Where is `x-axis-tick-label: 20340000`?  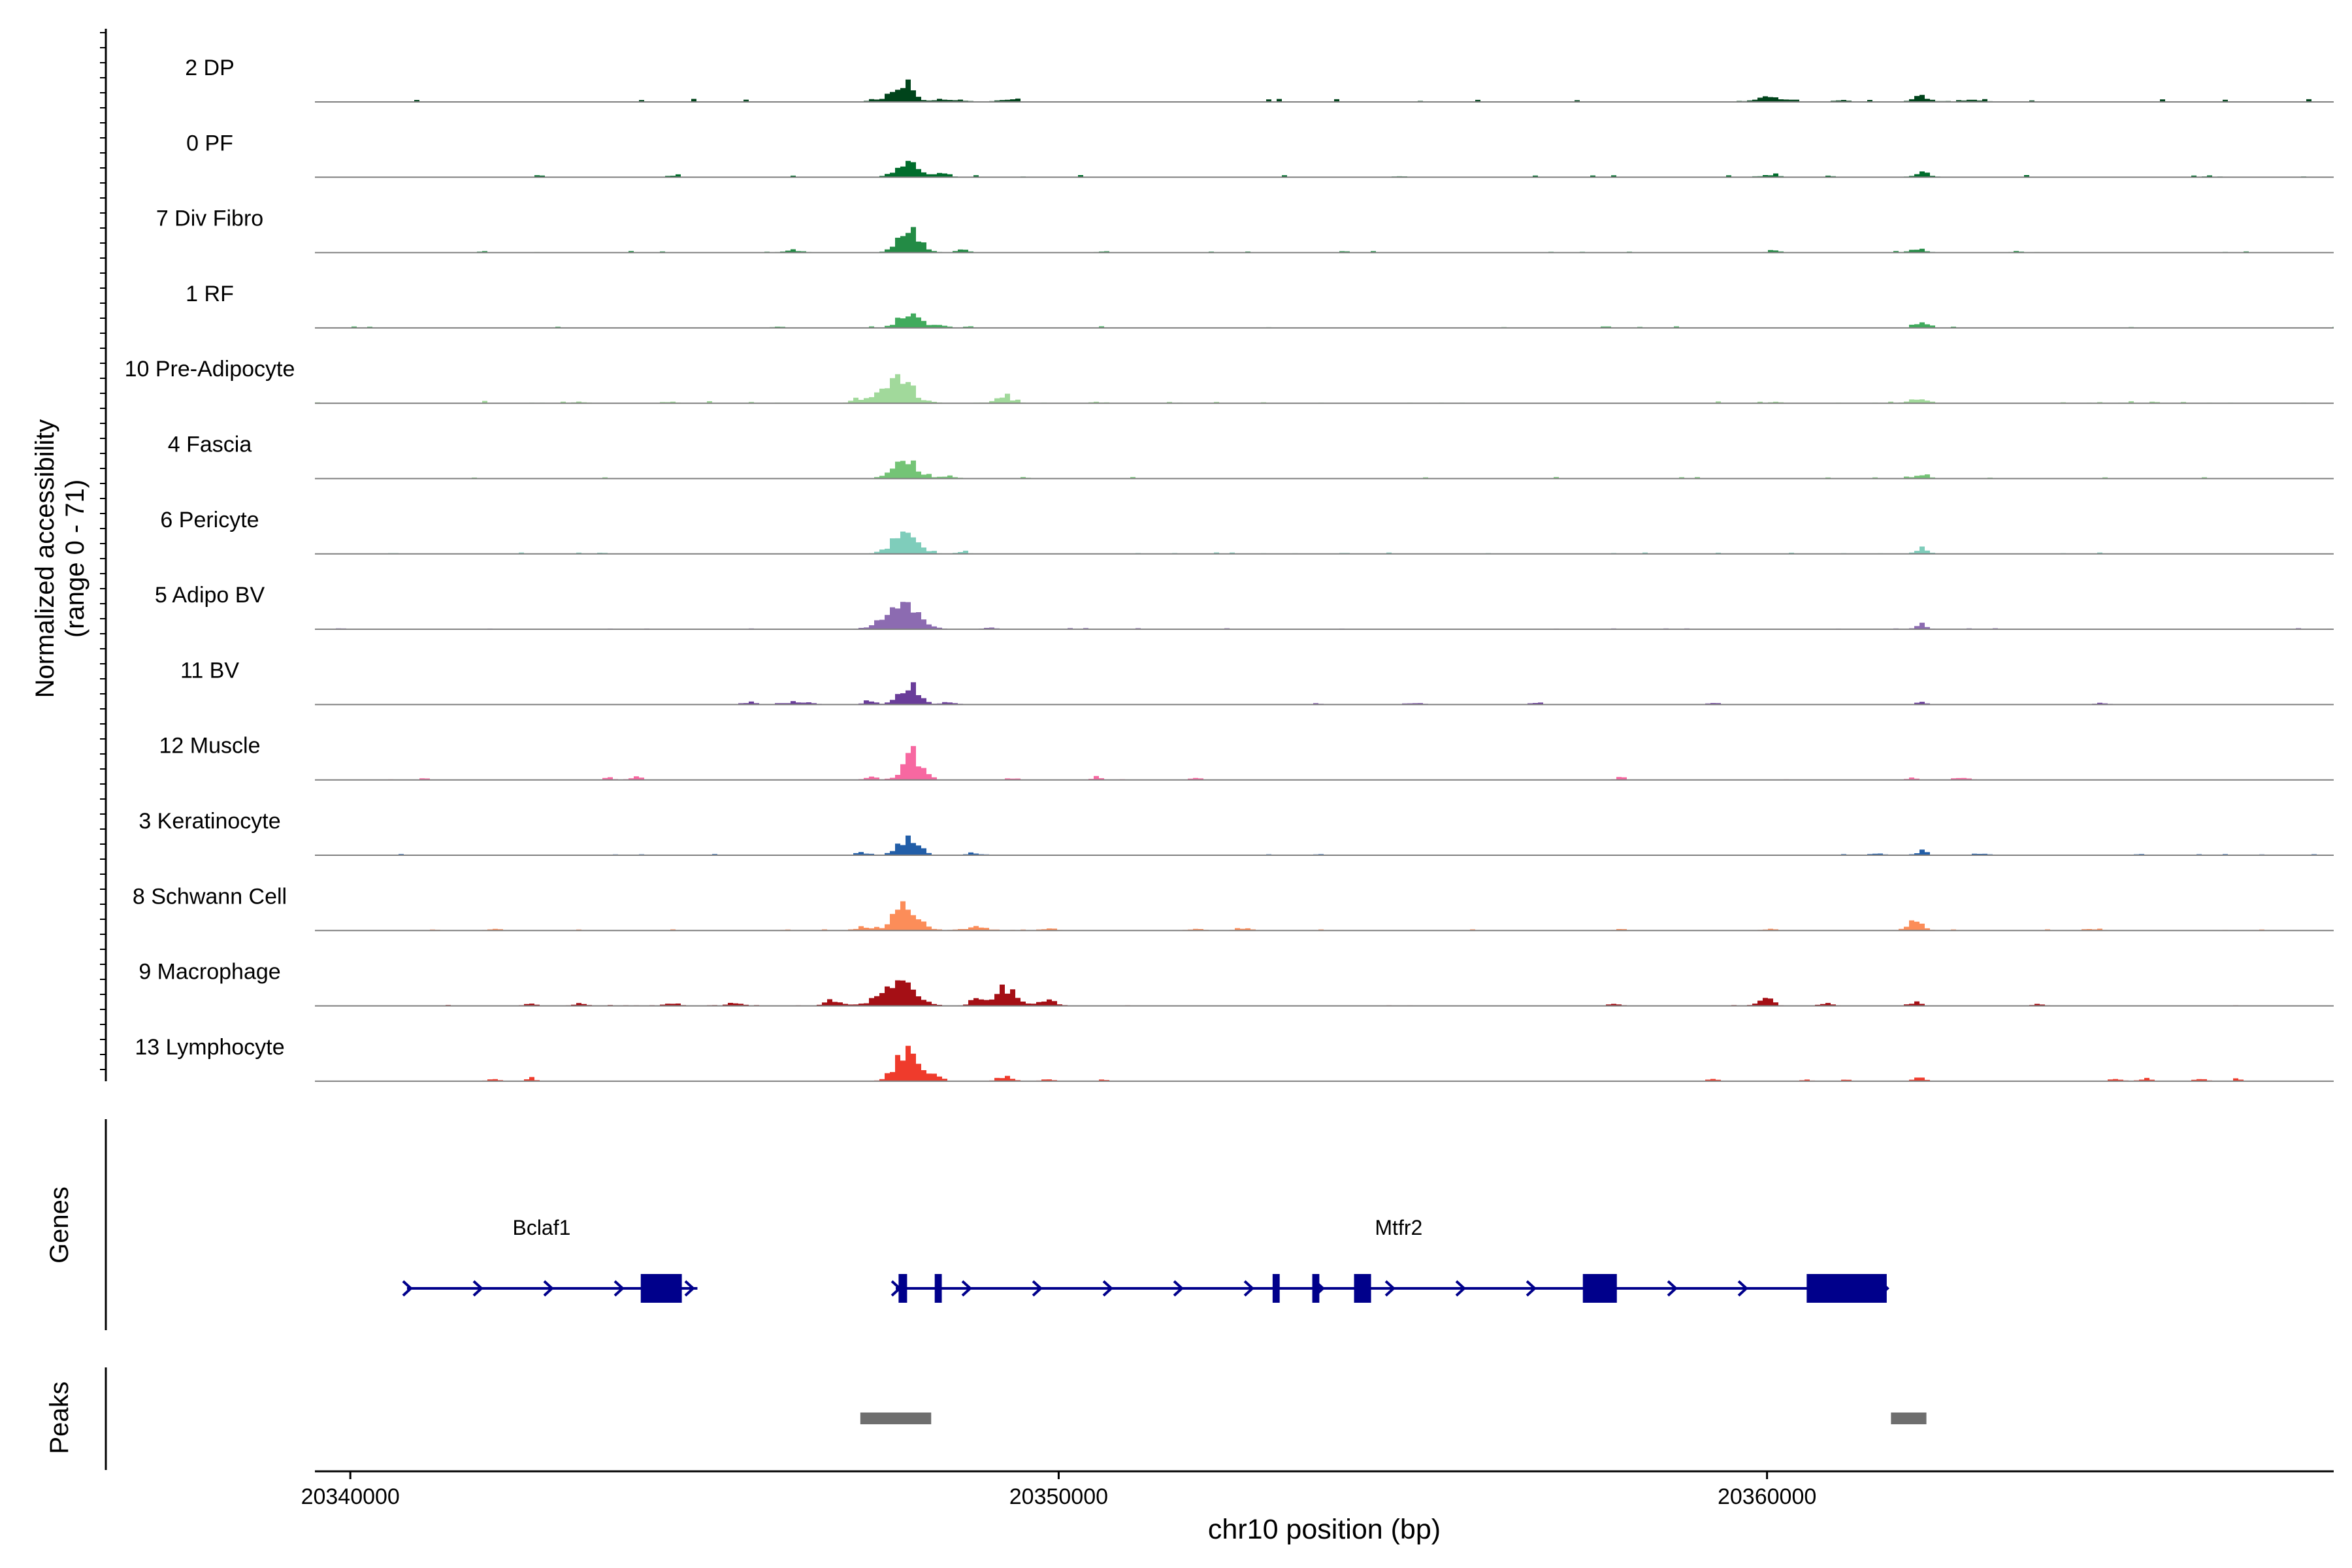
x-axis-tick-label: 20340000 is located at coordinates (350, 1496).